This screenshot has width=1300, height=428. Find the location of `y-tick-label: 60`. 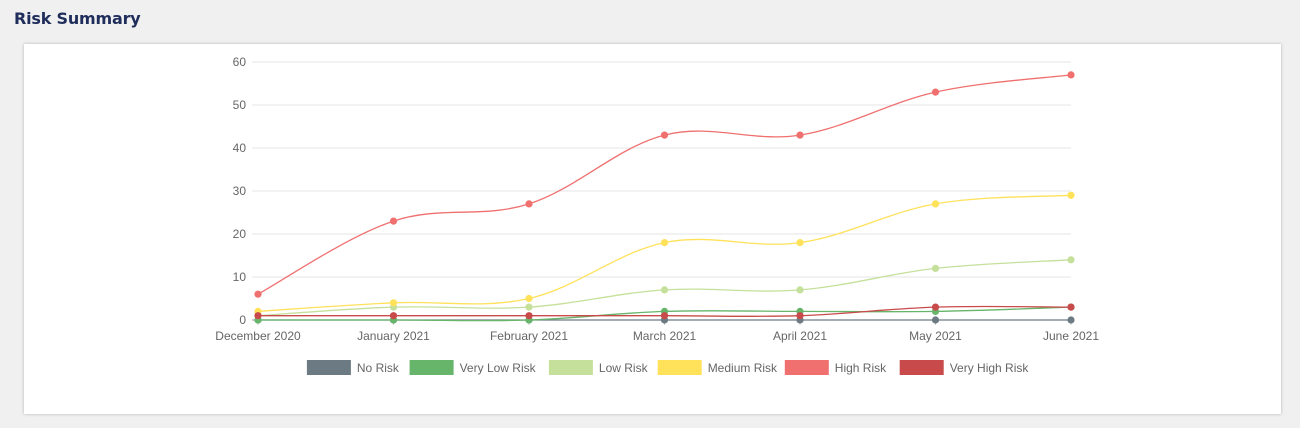

y-tick-label: 60 is located at coordinates (240, 62).